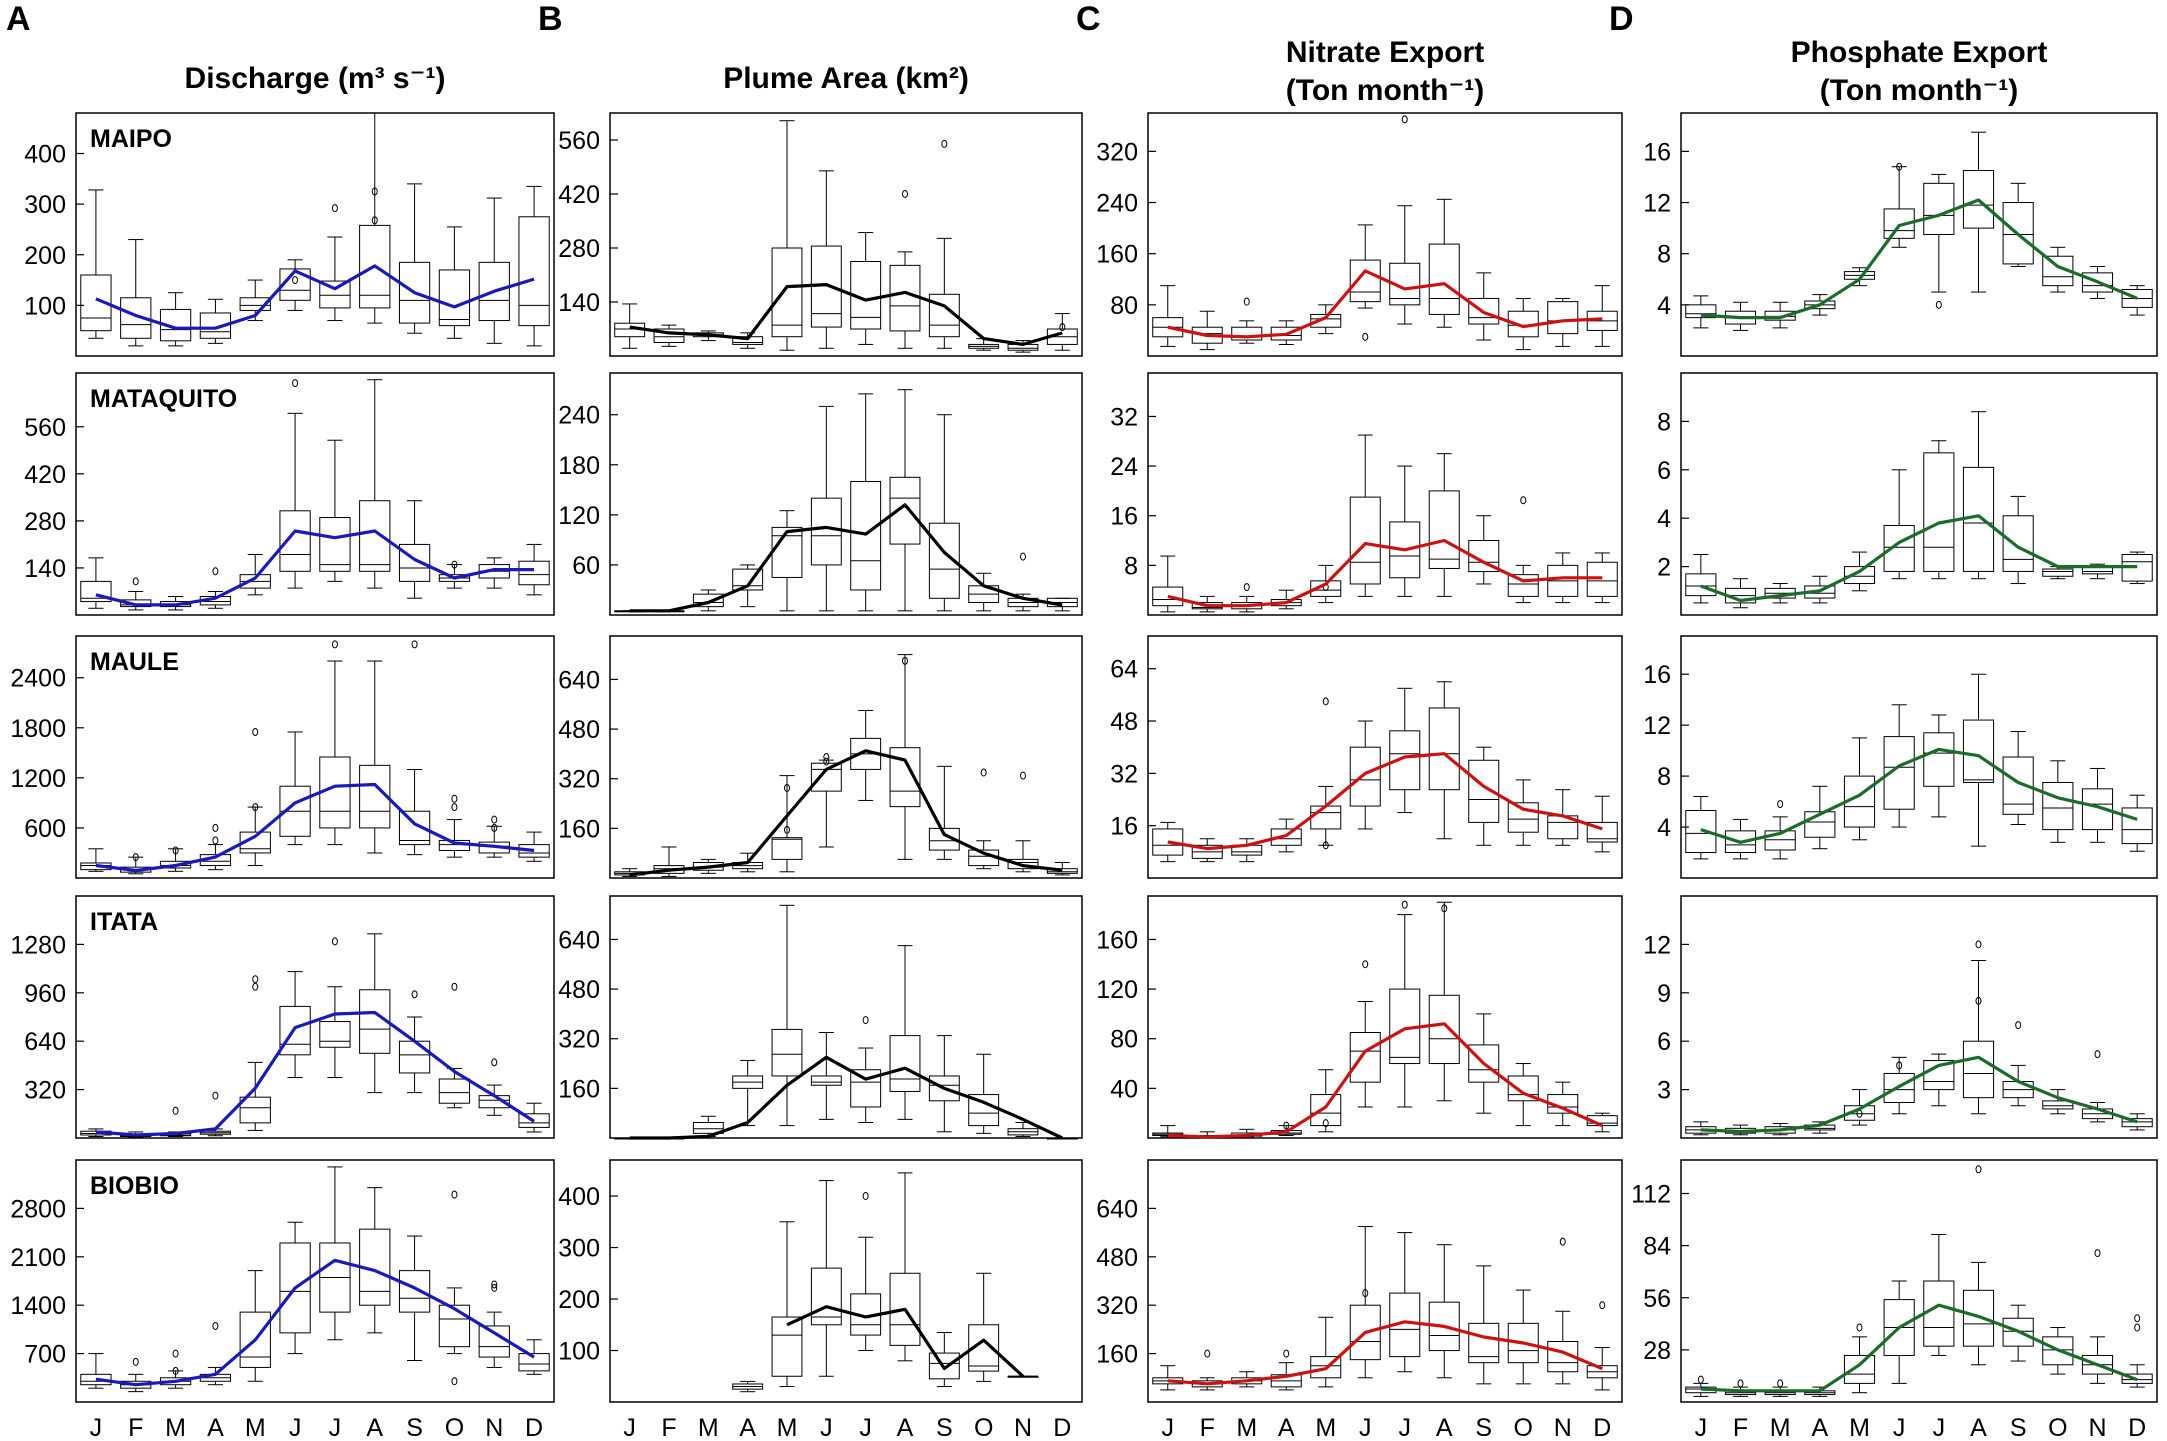 Image resolution: width=2167 pixels, height=1441 pixels. I want to click on y-tick-label: 420, so click(579, 195).